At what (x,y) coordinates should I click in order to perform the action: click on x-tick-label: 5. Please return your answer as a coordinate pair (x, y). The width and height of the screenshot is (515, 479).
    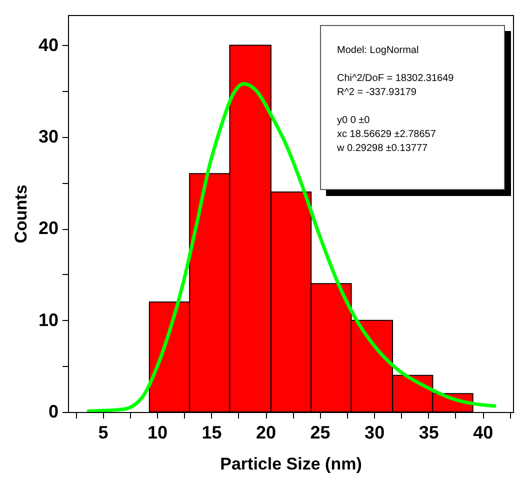
    Looking at the image, I should click on (103, 432).